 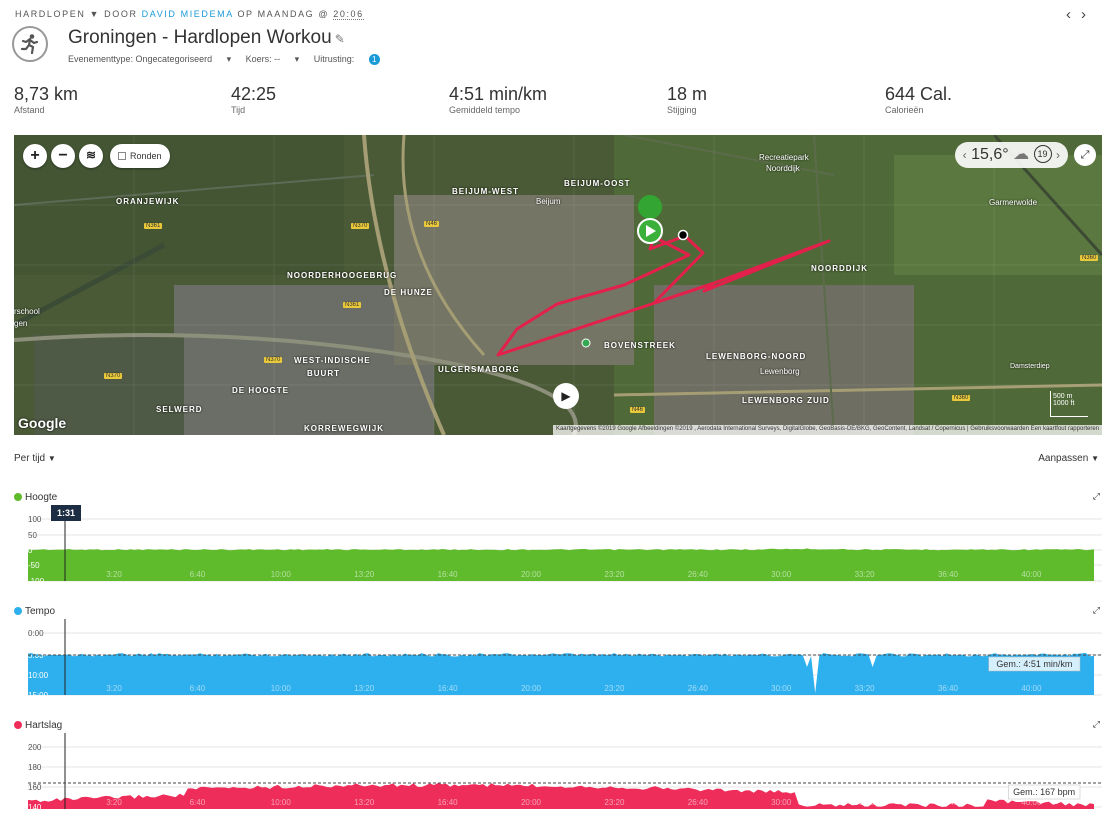 What do you see at coordinates (566, 396) in the screenshot?
I see `play-replay-button: ▶` at bounding box center [566, 396].